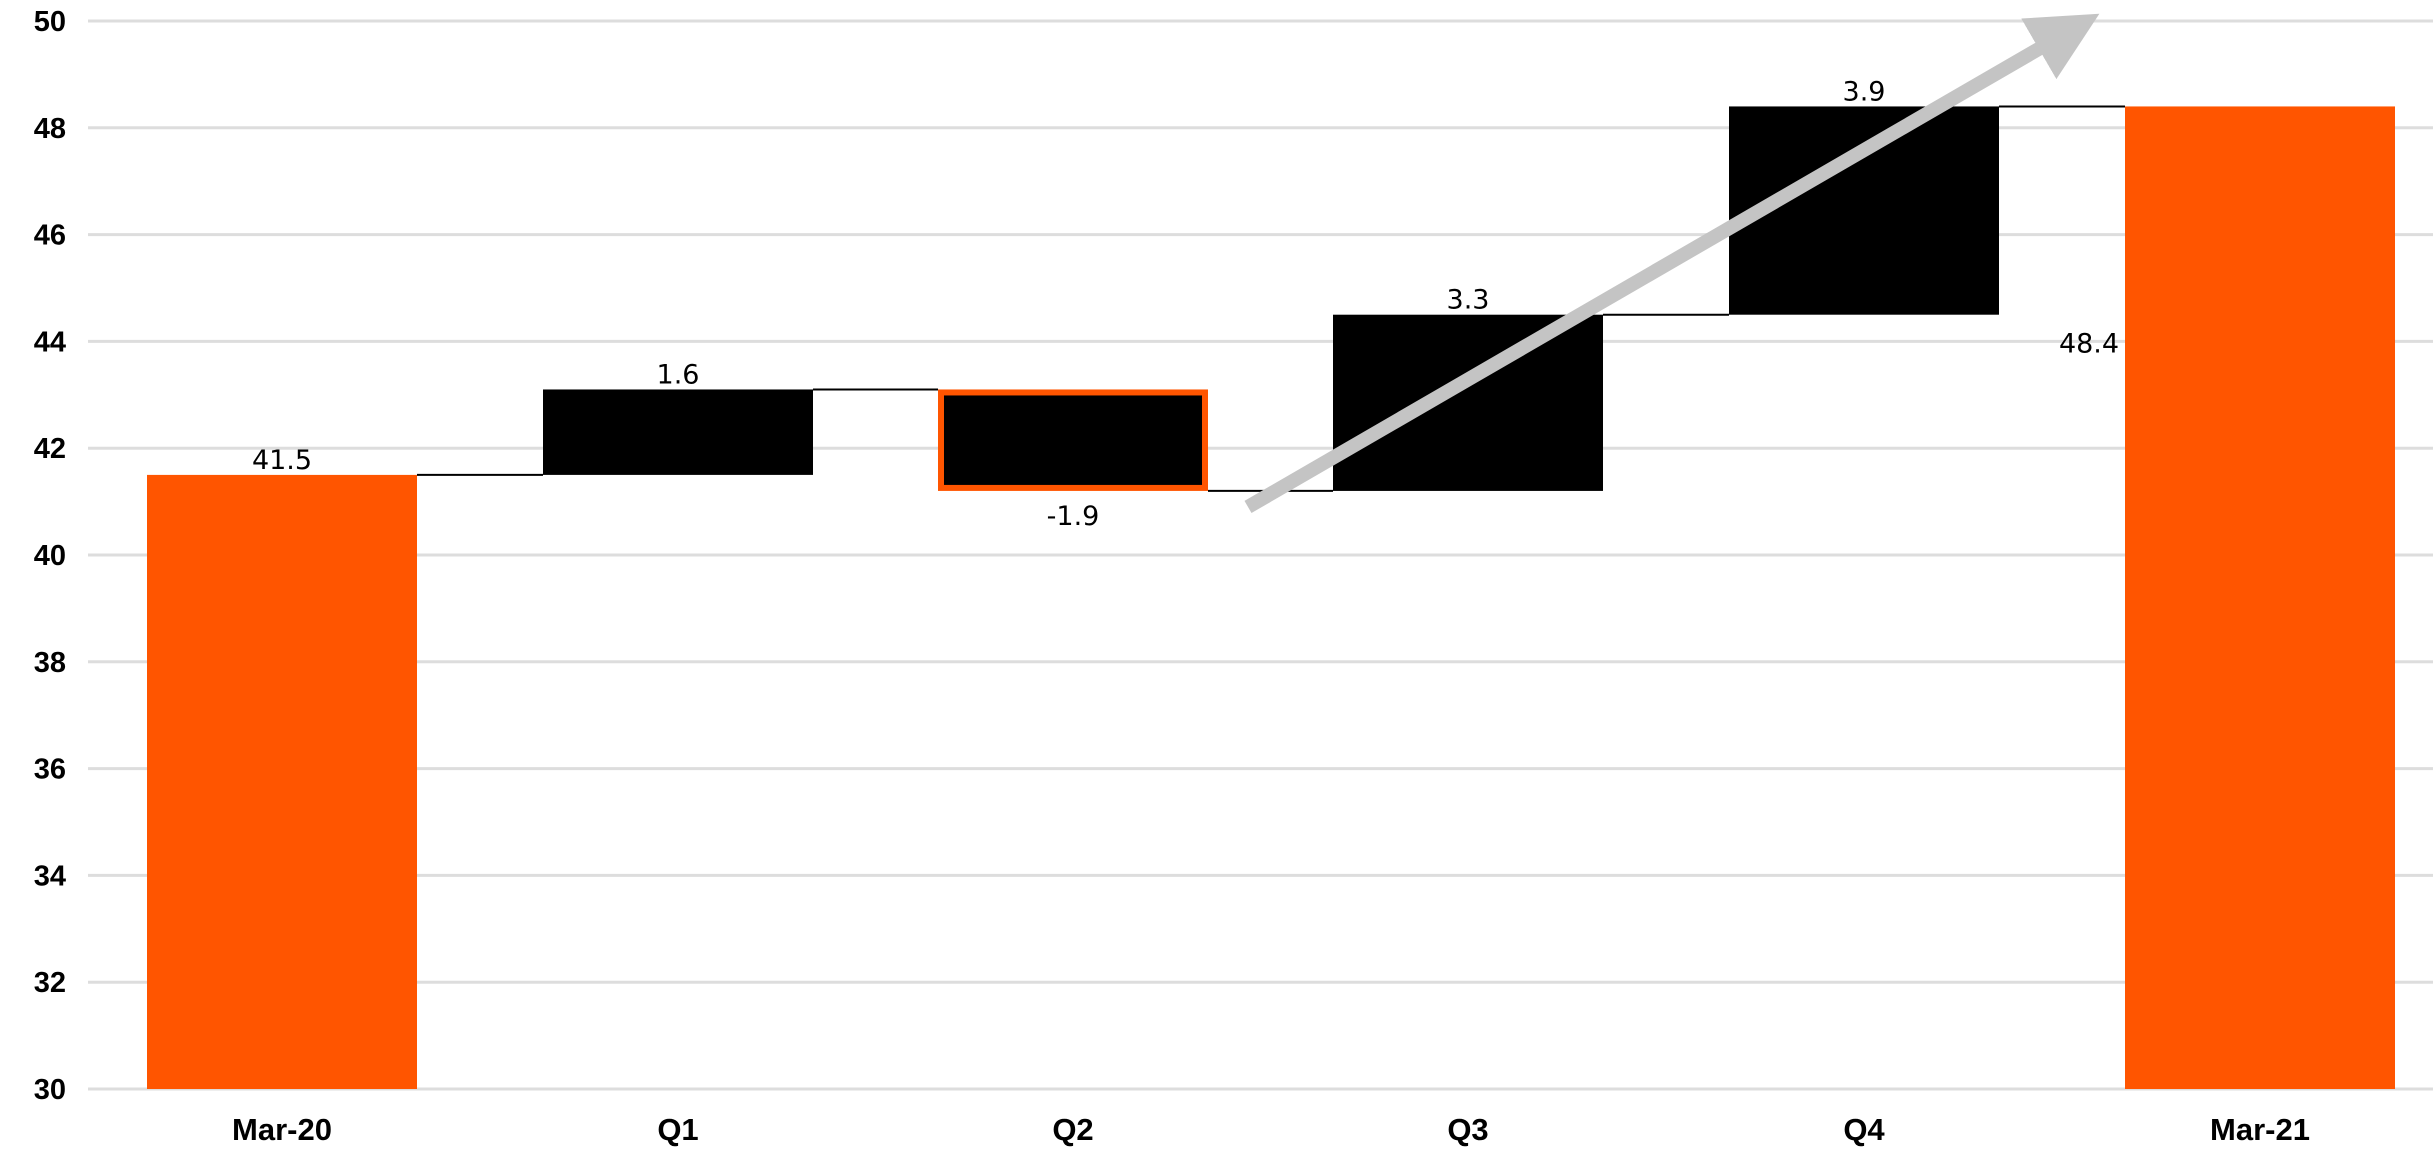 The width and height of the screenshot is (2433, 1151). What do you see at coordinates (677, 1129) in the screenshot?
I see `x-tick-label: Q1` at bounding box center [677, 1129].